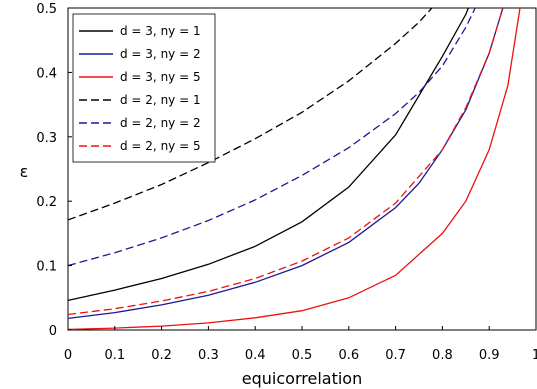  What do you see at coordinates (160, 146) in the screenshot?
I see `legend-entry-label: d = 2, ny = 5` at bounding box center [160, 146].